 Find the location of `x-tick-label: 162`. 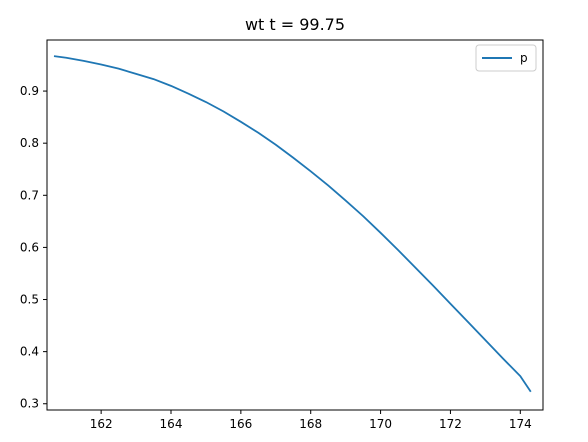

x-tick-label: 162 is located at coordinates (101, 424).